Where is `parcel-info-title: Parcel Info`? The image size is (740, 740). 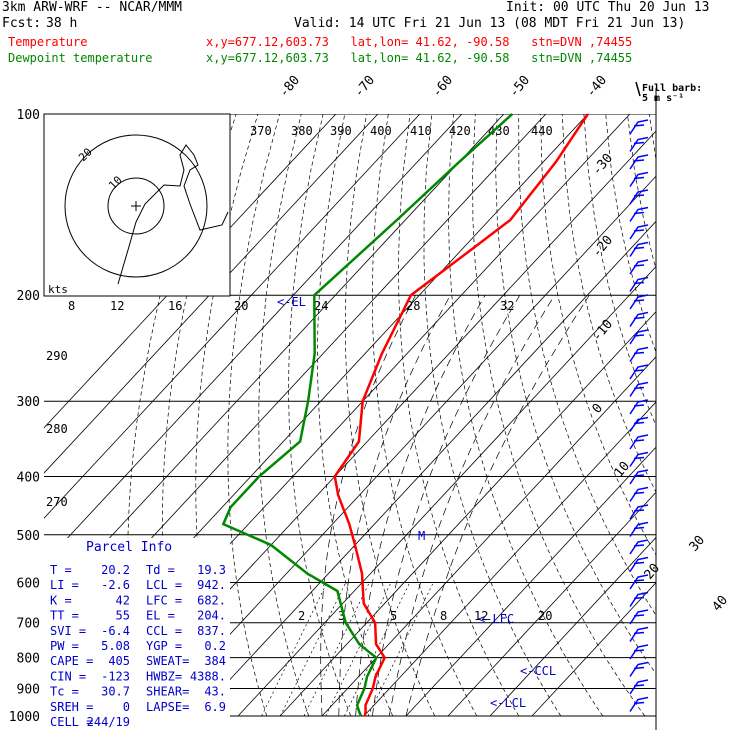 parcel-info-title: Parcel Info is located at coordinates (129, 547).